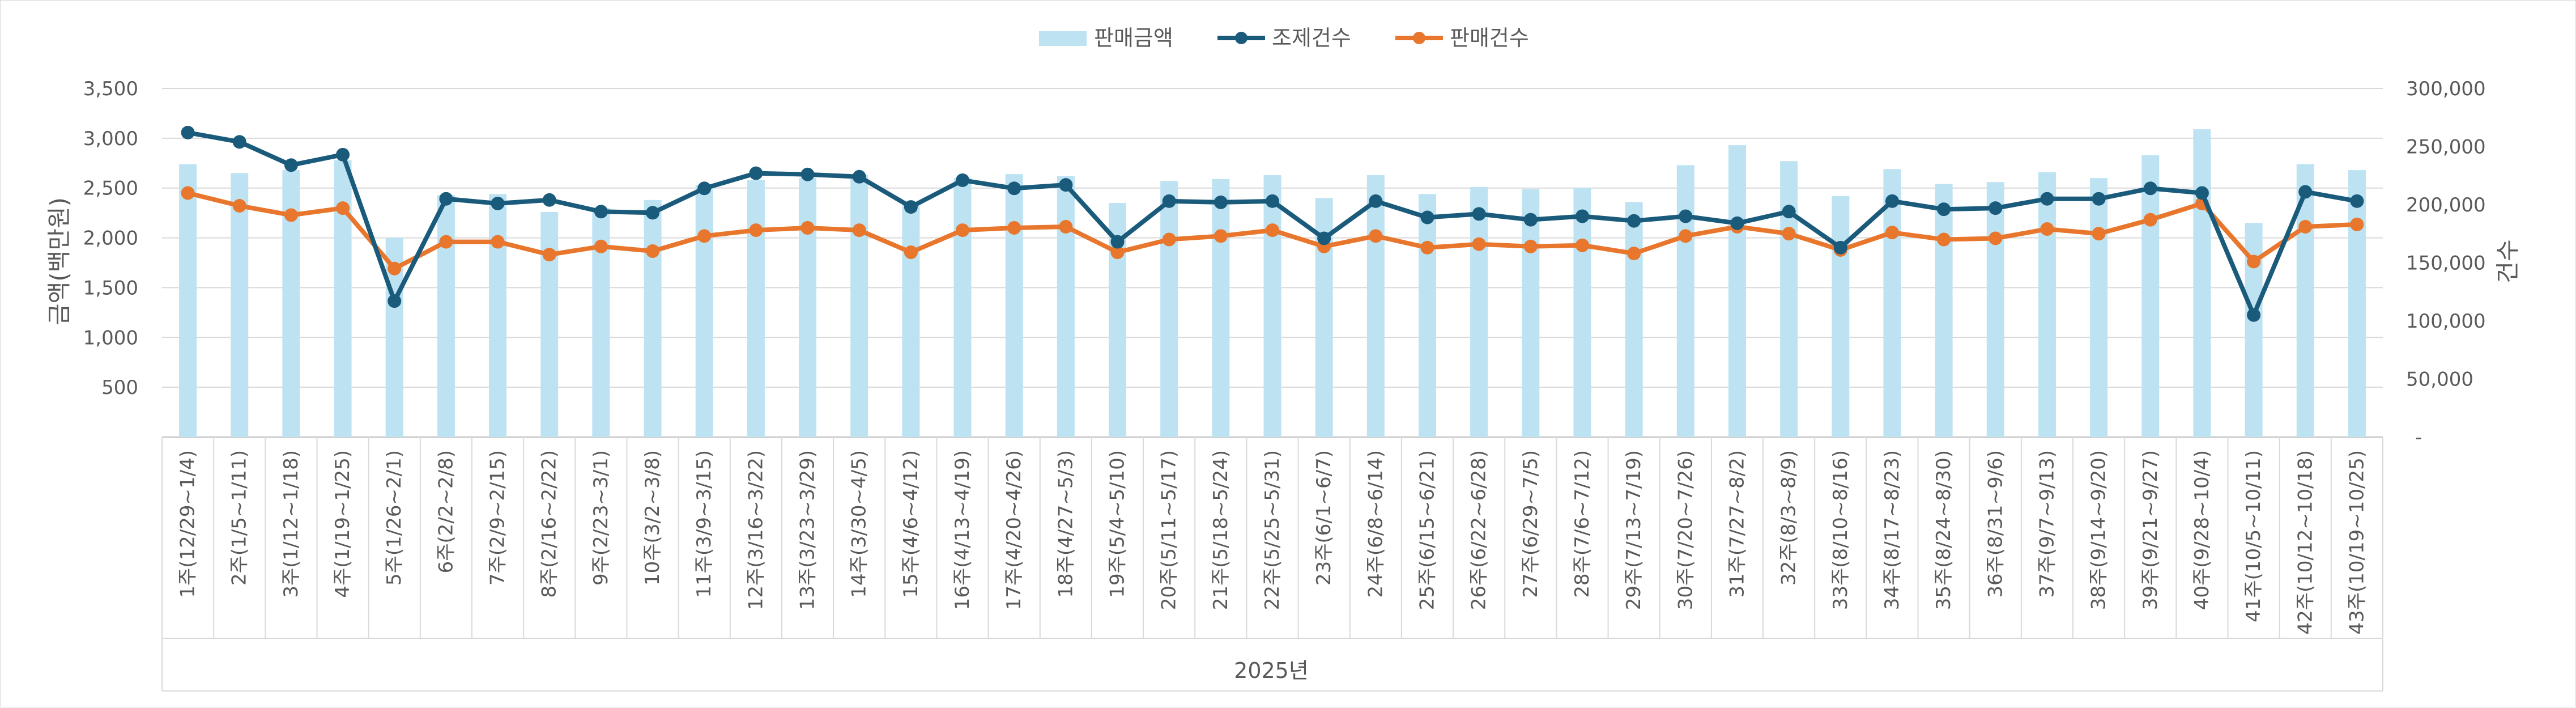  Describe the element at coordinates (110, 338) in the screenshot. I see `y-left-tick-label: 1,000` at that location.